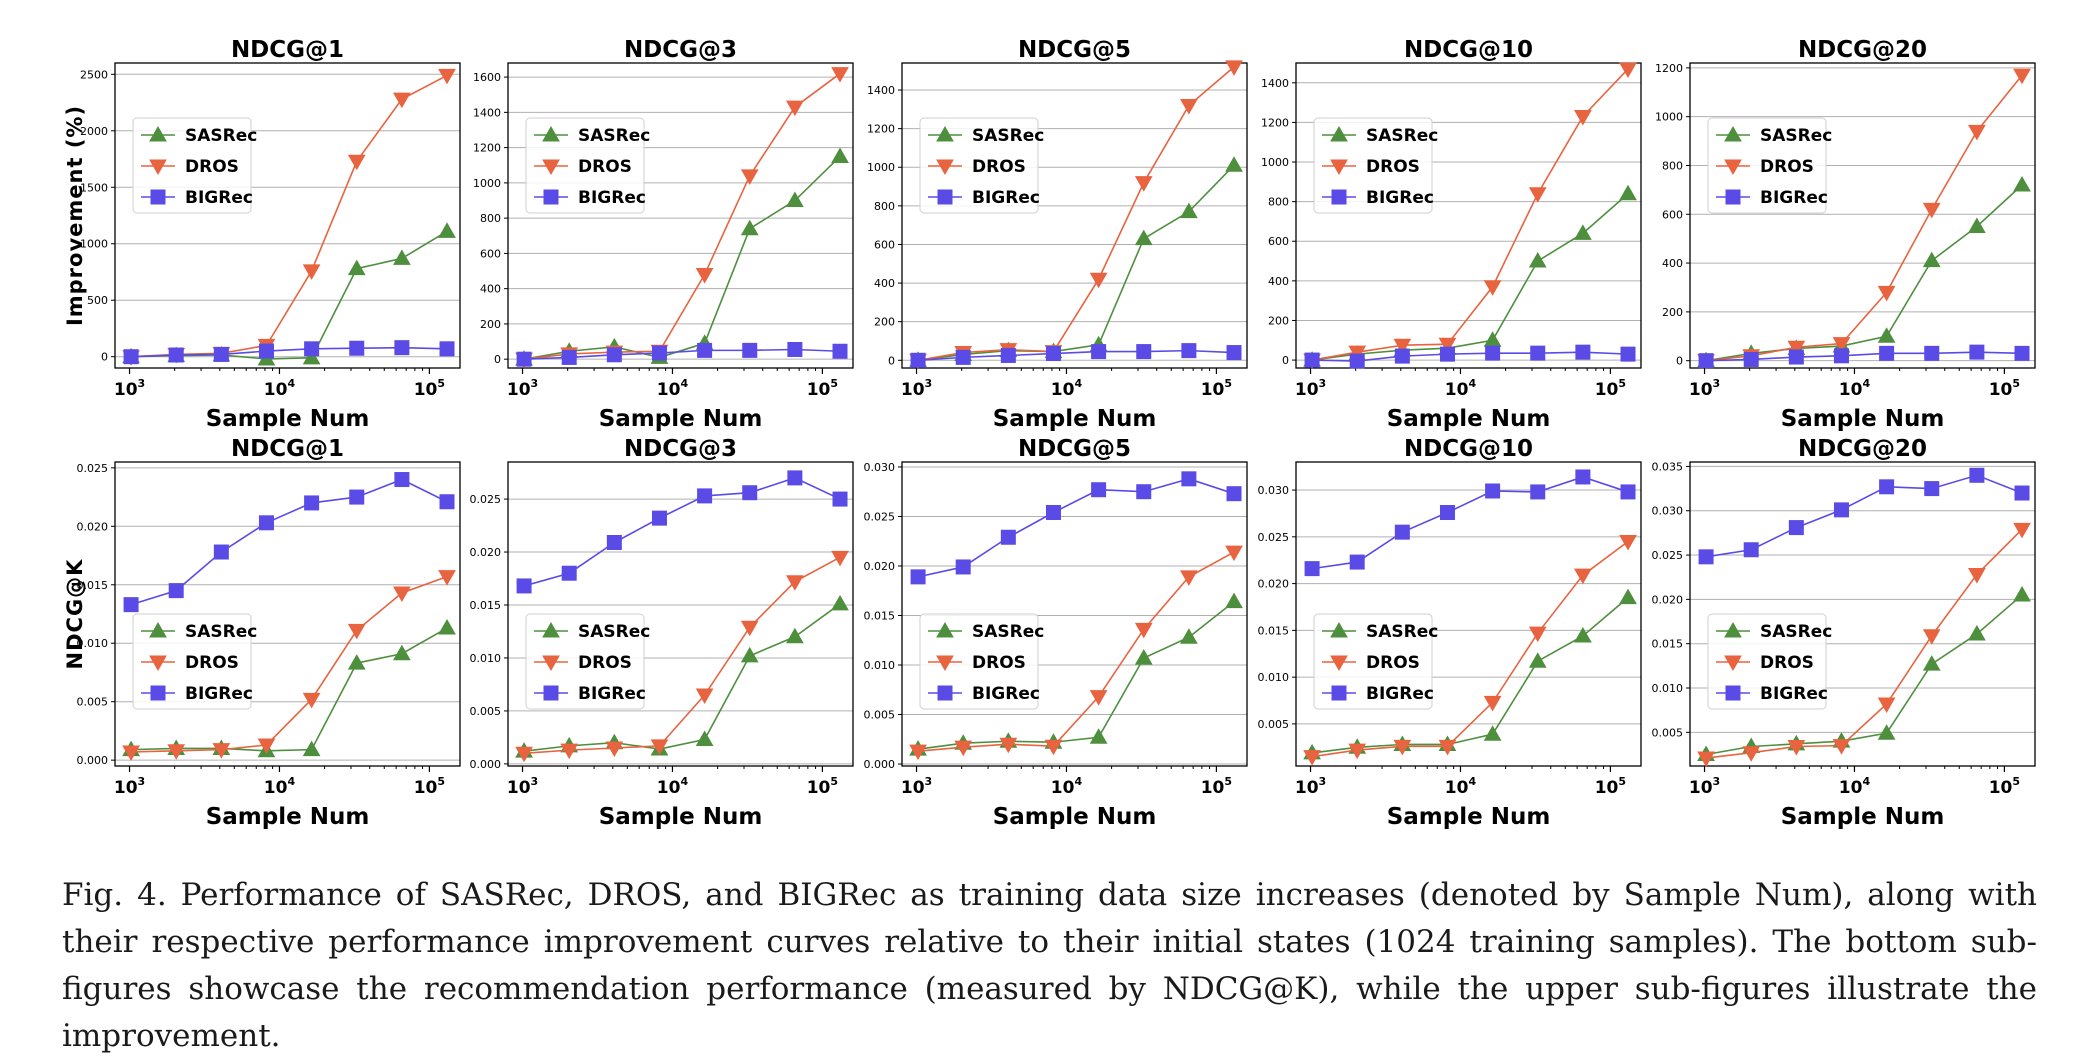 This screenshot has width=2095, height=1060. What do you see at coordinates (884, 206) in the screenshot?
I see `y-tick-label: 800` at bounding box center [884, 206].